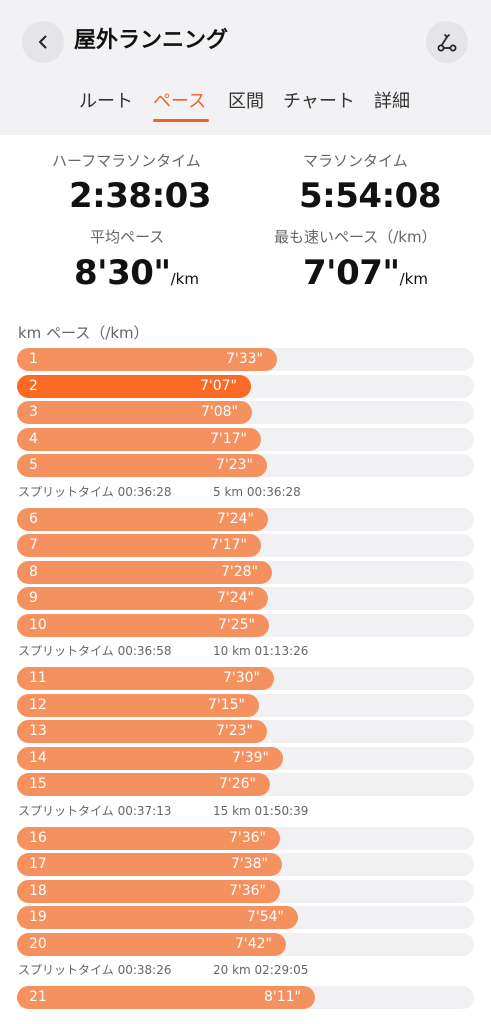  I want to click on pace-row: 19 7'54", so click(245, 917).